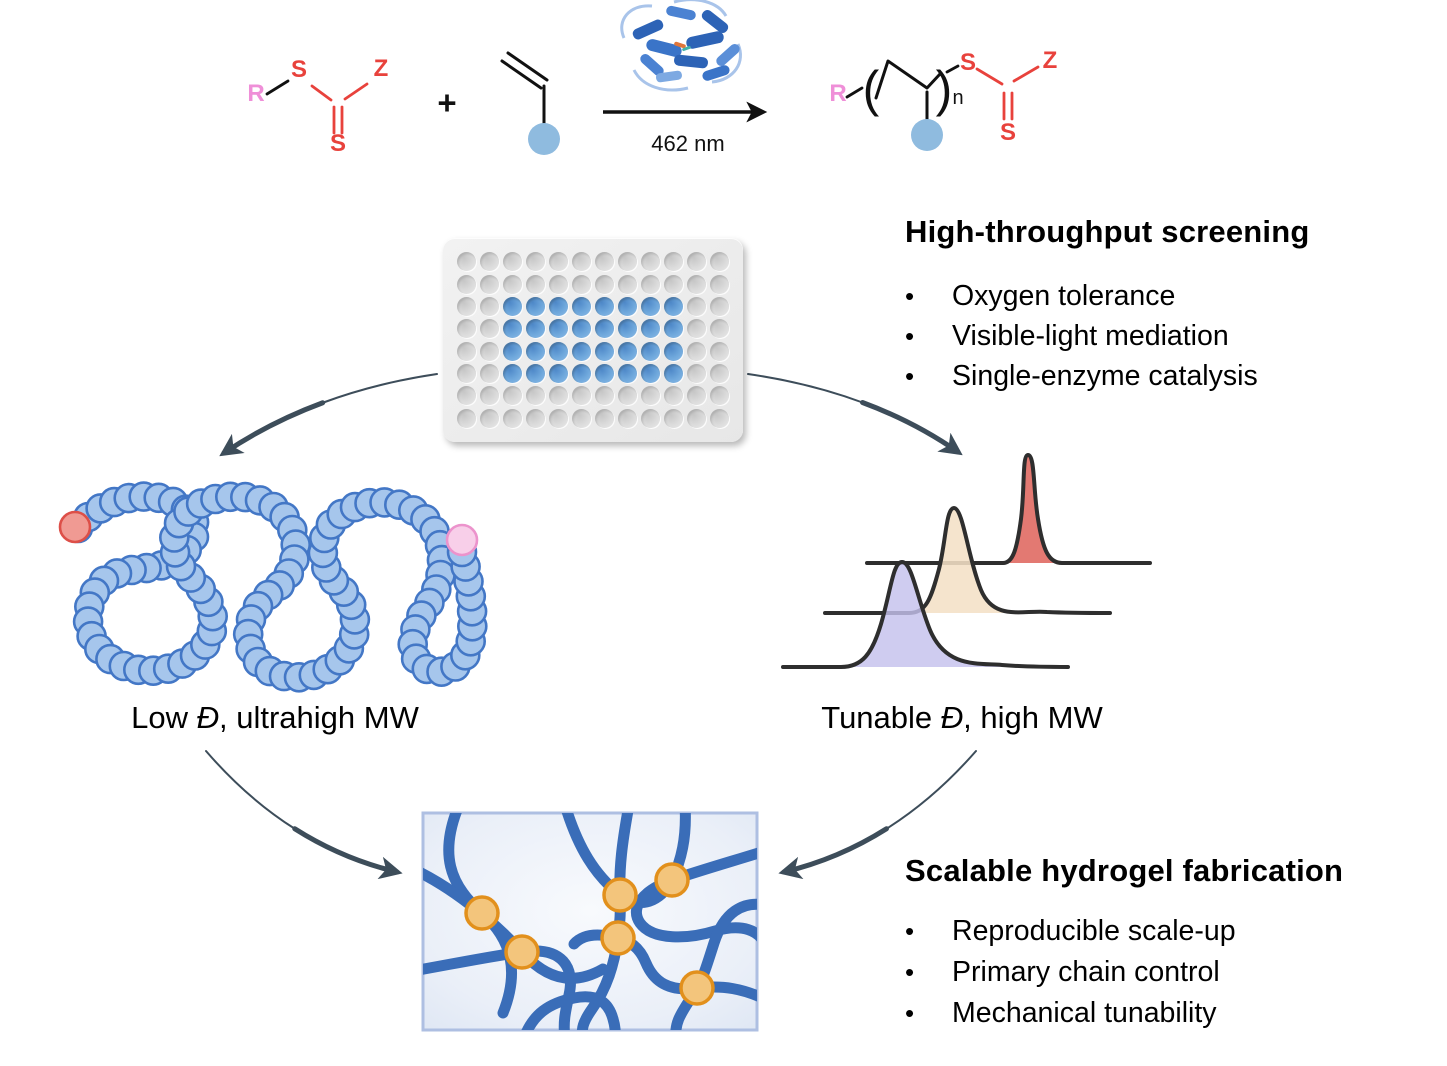 The width and height of the screenshot is (1447, 1066). Describe the element at coordinates (1064, 295) in the screenshot. I see `screening-item-oxygen: Oxygen tolerance` at that location.